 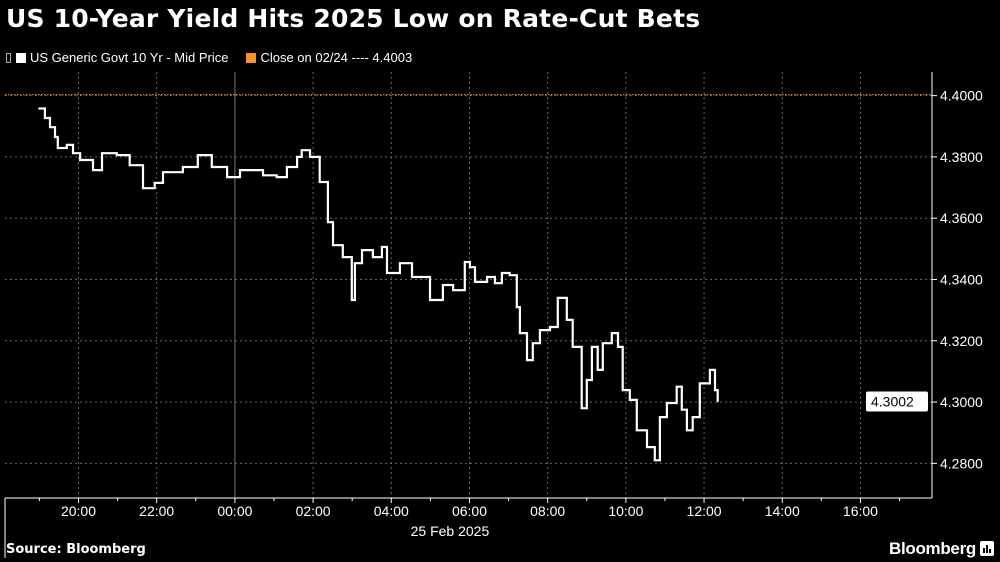 What do you see at coordinates (860, 511) in the screenshot?
I see `x-tick-label: 16:00` at bounding box center [860, 511].